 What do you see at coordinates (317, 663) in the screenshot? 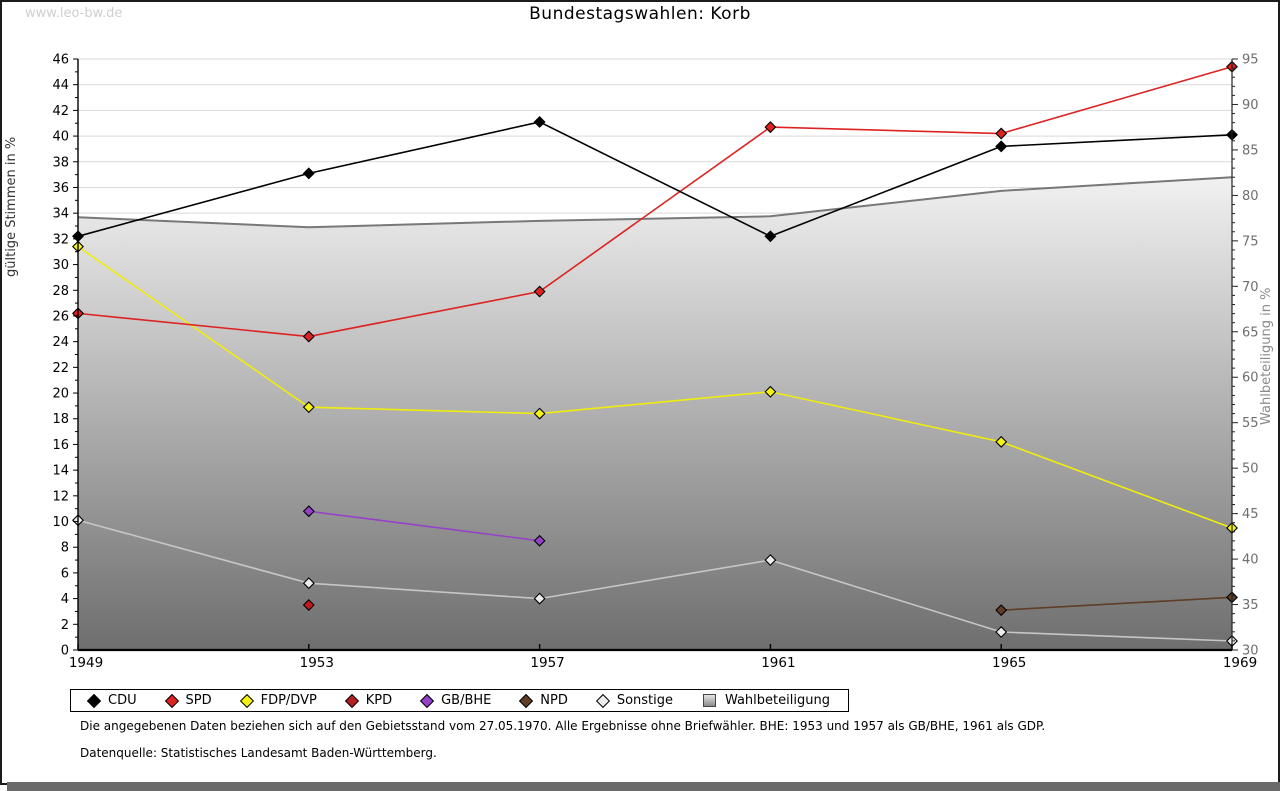
I see `x-axis-tick-label: 1953` at bounding box center [317, 663].